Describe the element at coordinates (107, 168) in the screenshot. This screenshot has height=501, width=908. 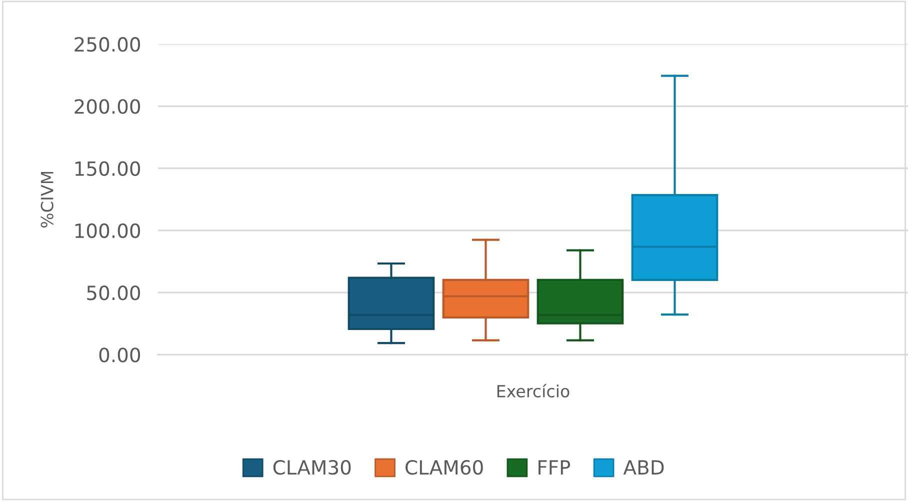
I see `y-tick-label: 150.00` at that location.